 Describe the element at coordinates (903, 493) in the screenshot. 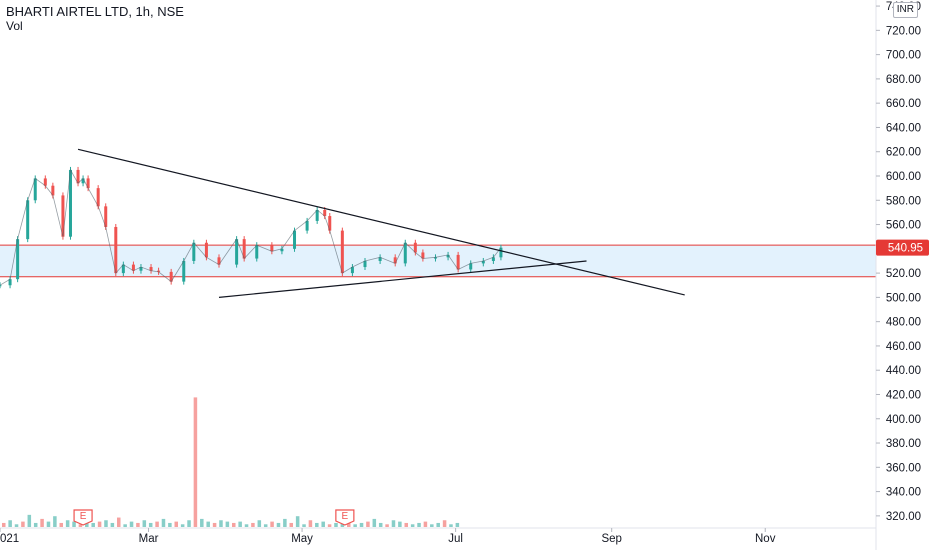

I see `price-tick-label: 340.00` at that location.